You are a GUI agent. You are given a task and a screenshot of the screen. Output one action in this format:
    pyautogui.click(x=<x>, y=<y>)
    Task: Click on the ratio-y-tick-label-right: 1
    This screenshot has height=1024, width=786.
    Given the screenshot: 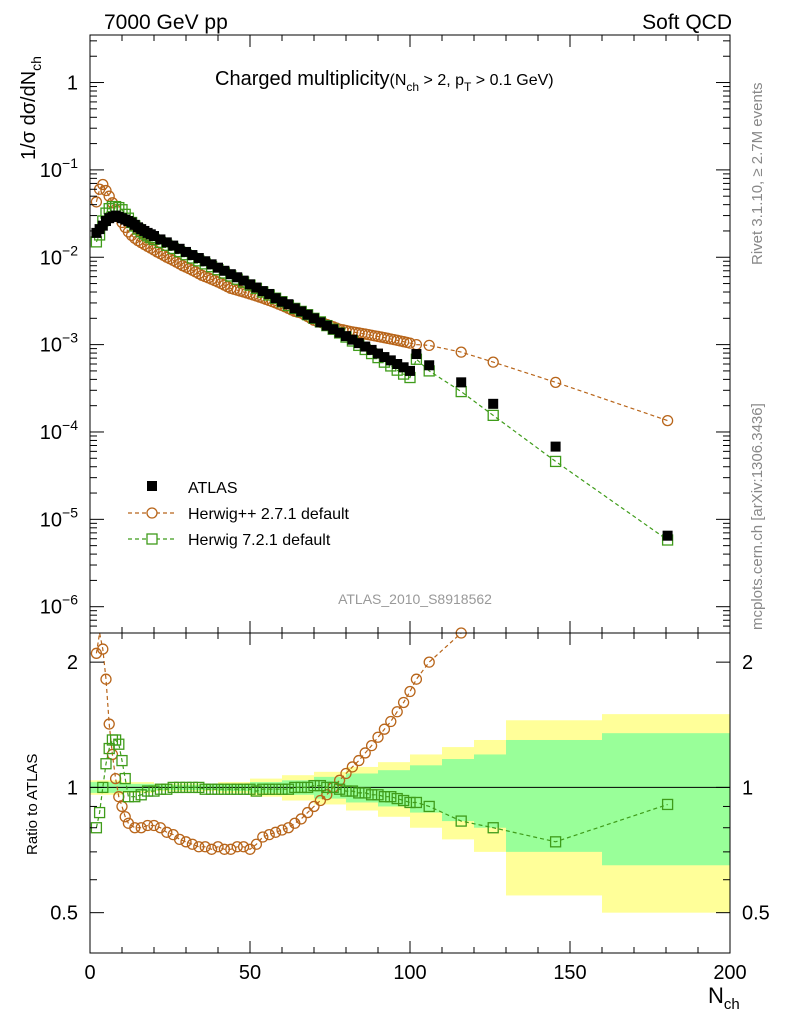 What is the action you would take?
    pyautogui.click(x=747, y=788)
    